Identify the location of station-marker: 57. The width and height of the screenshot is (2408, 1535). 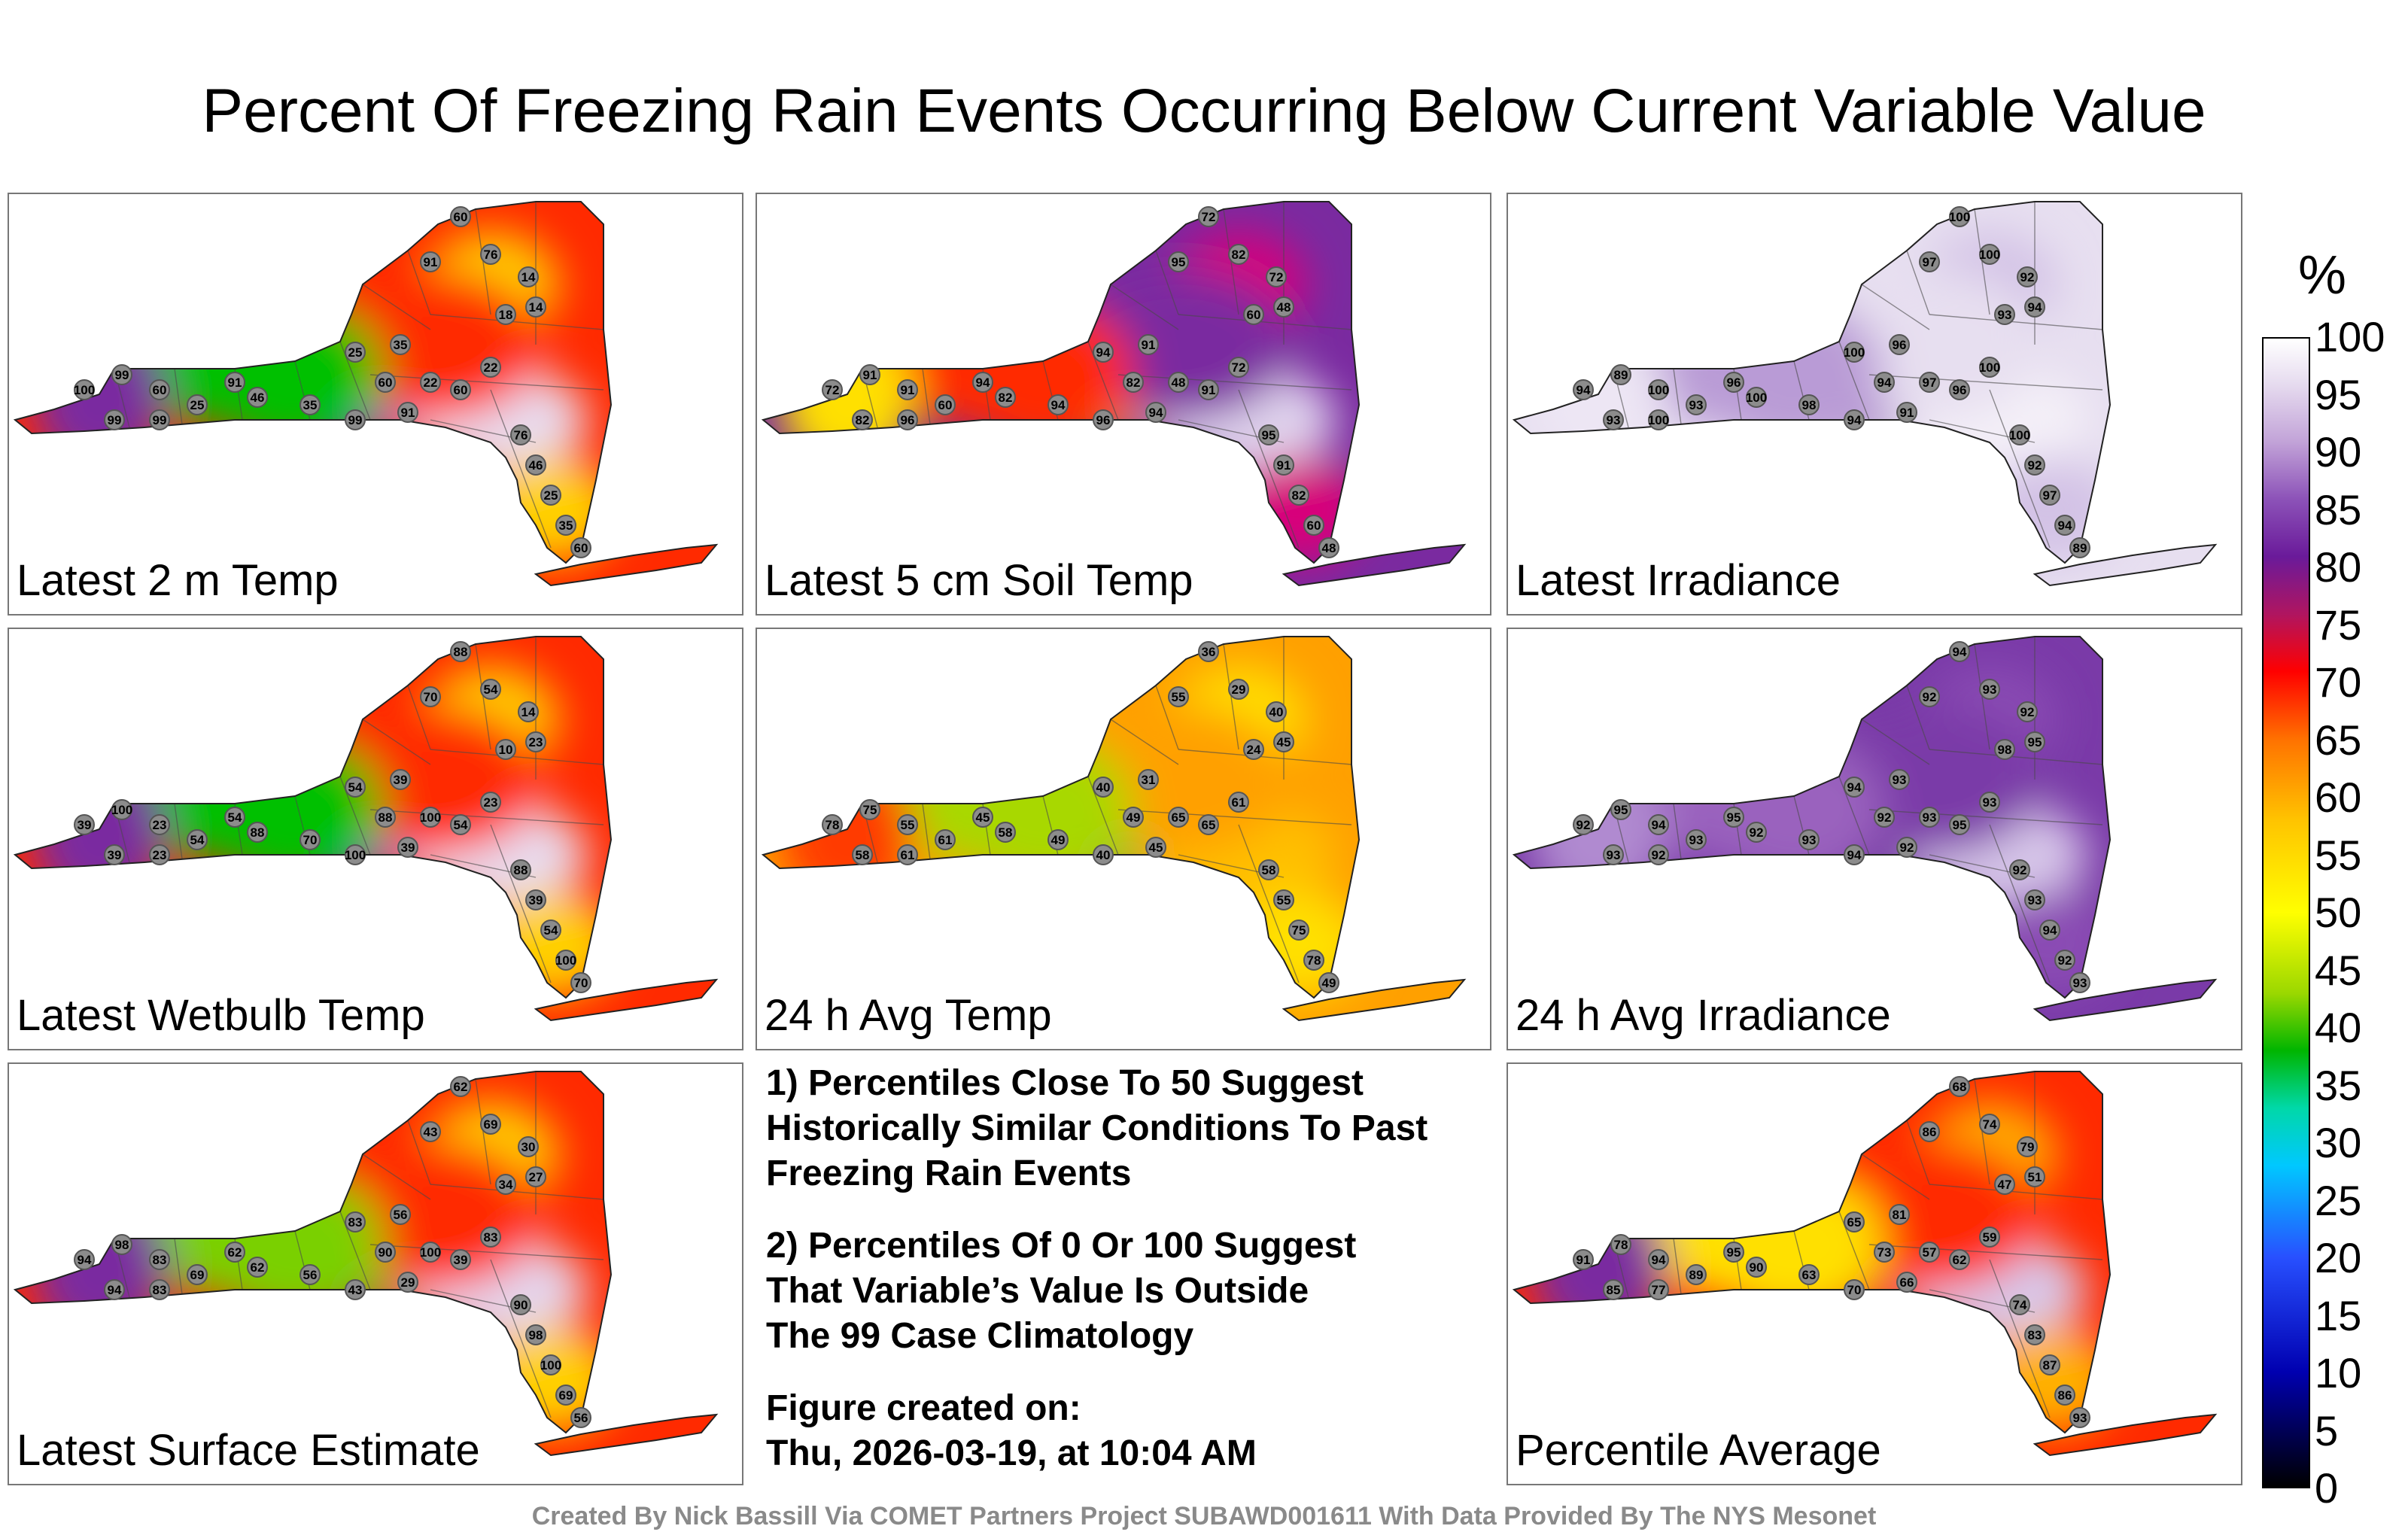
(1929, 1252).